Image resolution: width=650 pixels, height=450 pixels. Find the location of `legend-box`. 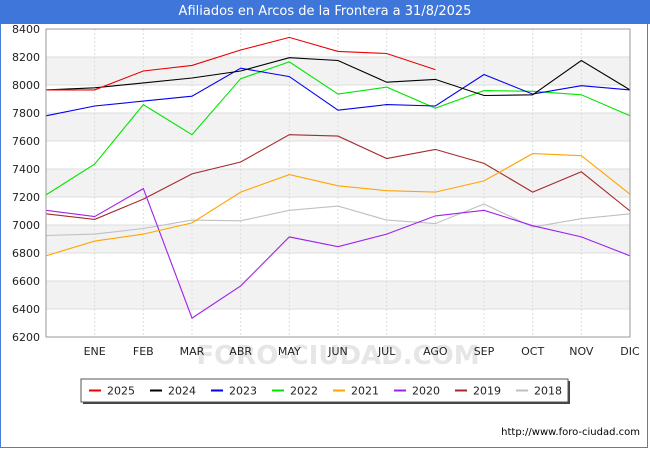

legend-box is located at coordinates (324, 390).